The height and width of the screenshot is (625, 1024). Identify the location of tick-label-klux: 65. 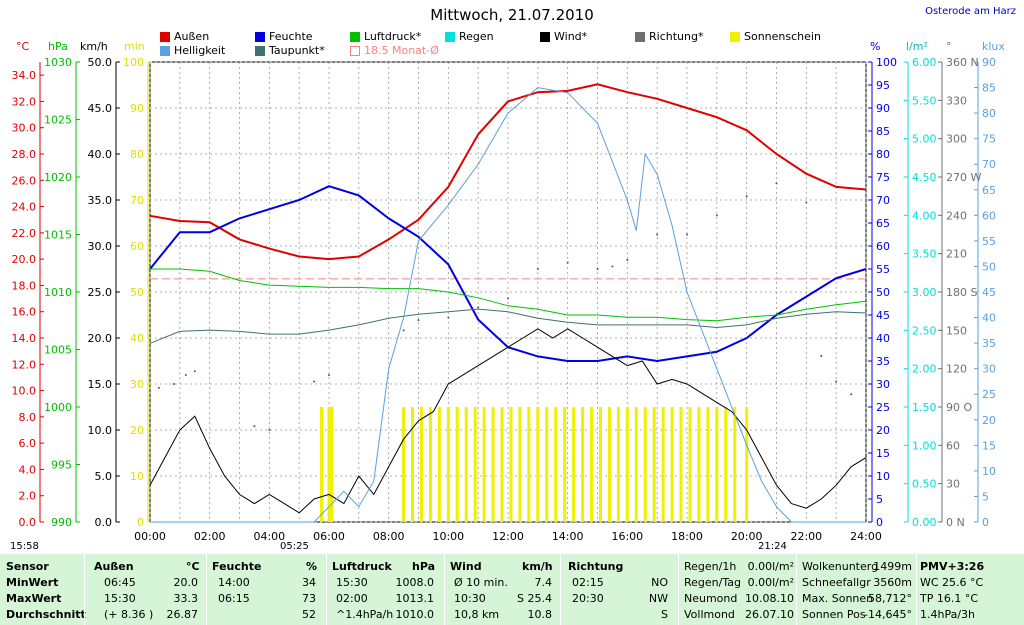
(989, 190).